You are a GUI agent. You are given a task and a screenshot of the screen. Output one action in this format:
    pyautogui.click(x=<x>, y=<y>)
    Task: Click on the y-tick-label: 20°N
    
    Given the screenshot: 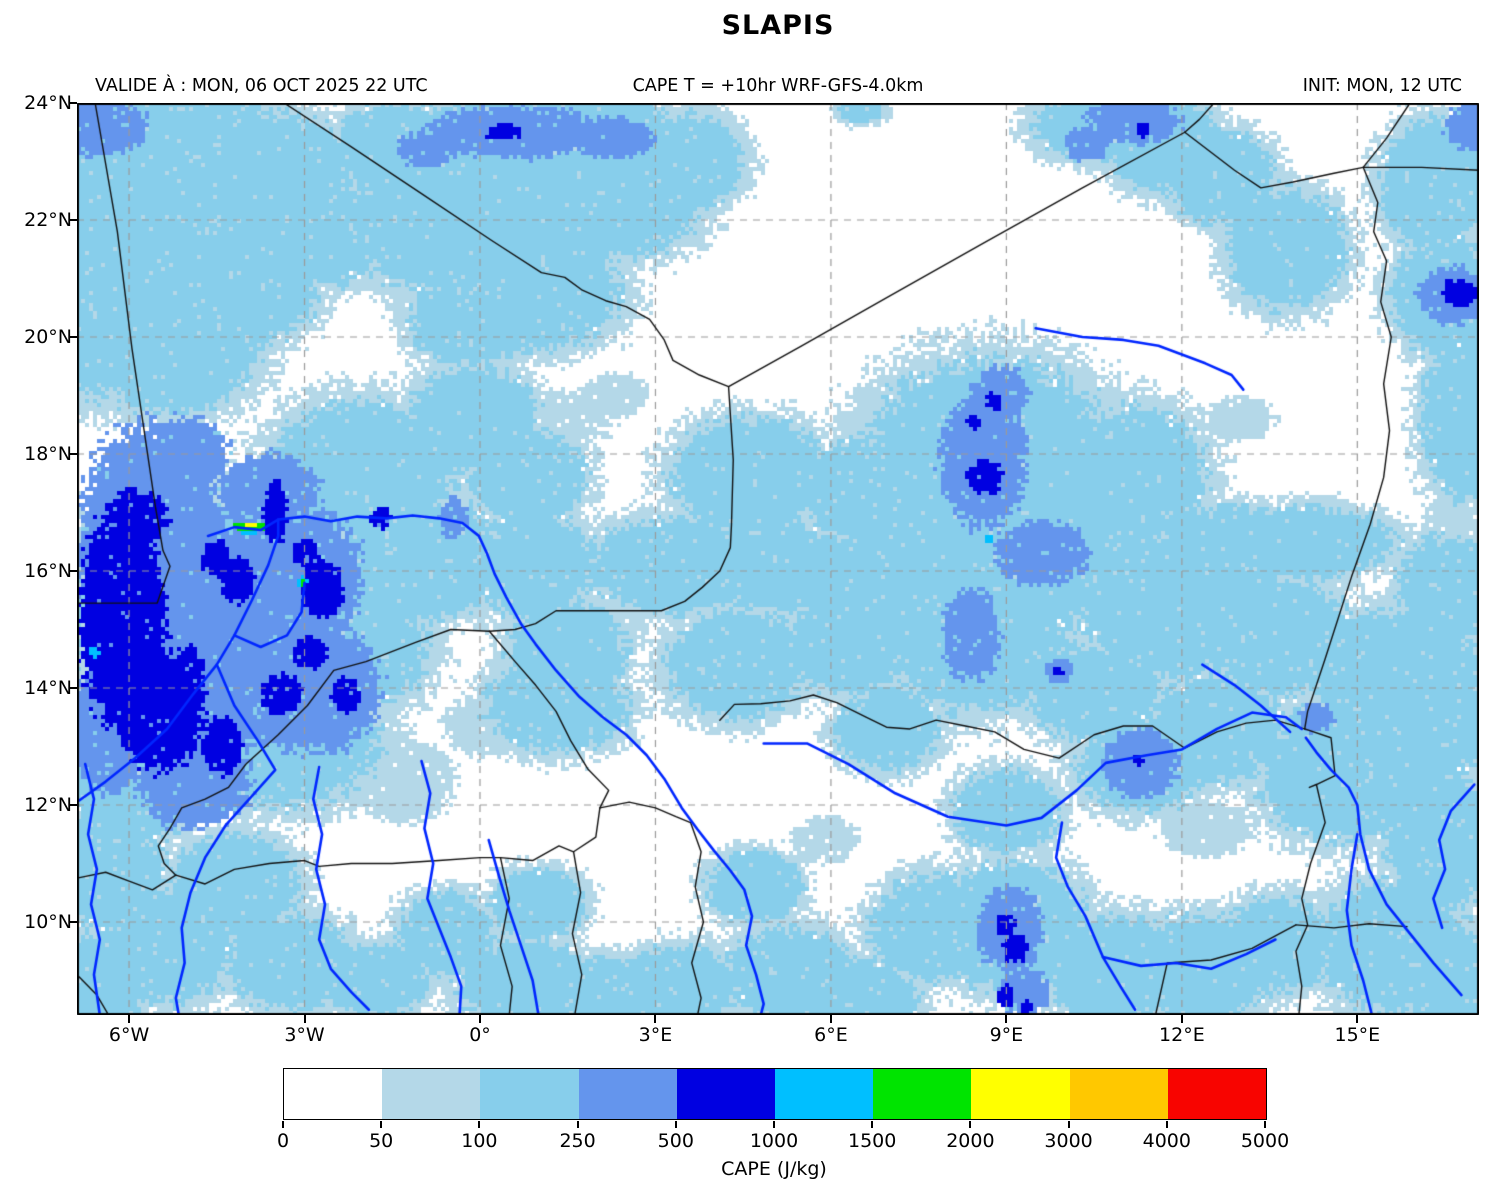 What is the action you would take?
    pyautogui.click(x=48, y=336)
    